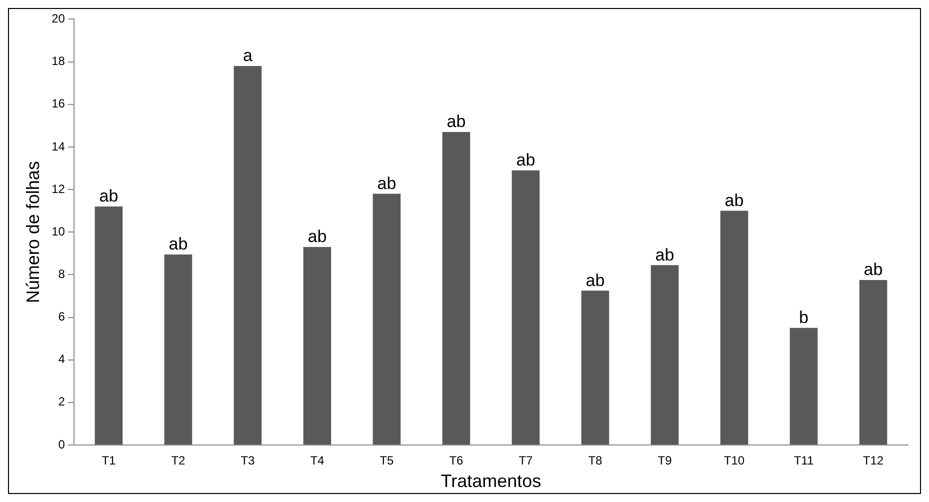 This screenshot has width=929, height=502. I want to click on x-tick-label: T4, so click(317, 461).